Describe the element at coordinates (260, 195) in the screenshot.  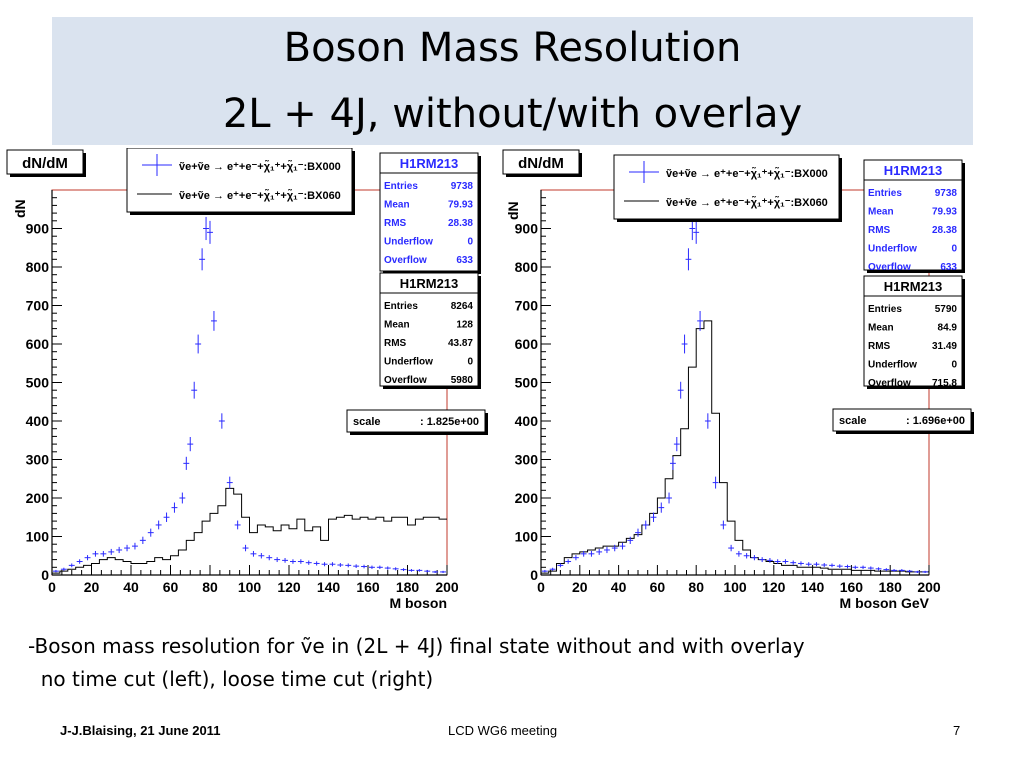
I see `legend-entry-bx060: ṽe+ṽe → e⁺+e⁻+χ̃₁⁺+χ̃₁⁻:BX060` at that location.